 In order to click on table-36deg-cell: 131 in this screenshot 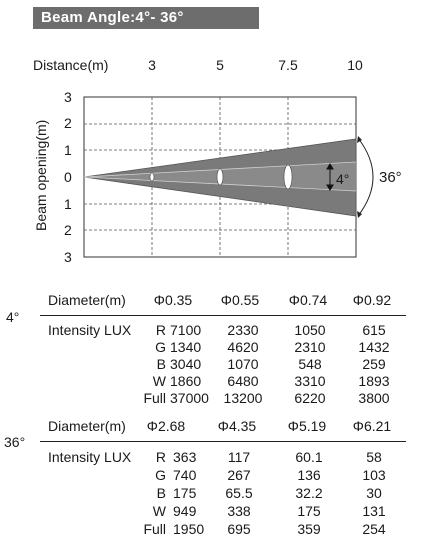, I will do `click(374, 511)`.